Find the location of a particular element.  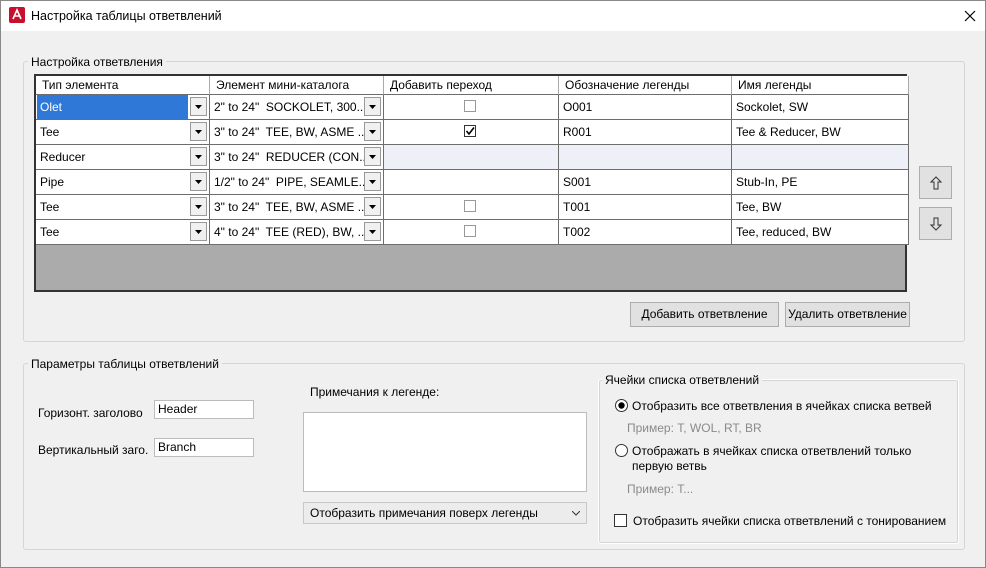

app-icon is located at coordinates (17, 15).